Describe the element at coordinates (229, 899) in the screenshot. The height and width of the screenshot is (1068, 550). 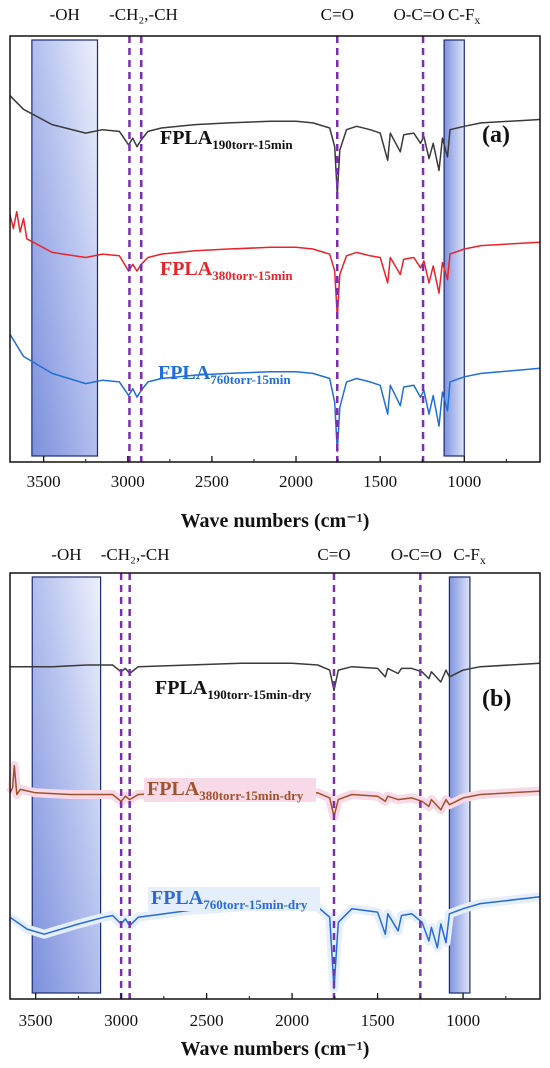
I see `series-label-2: FPLA760torr-15min-dry` at that location.